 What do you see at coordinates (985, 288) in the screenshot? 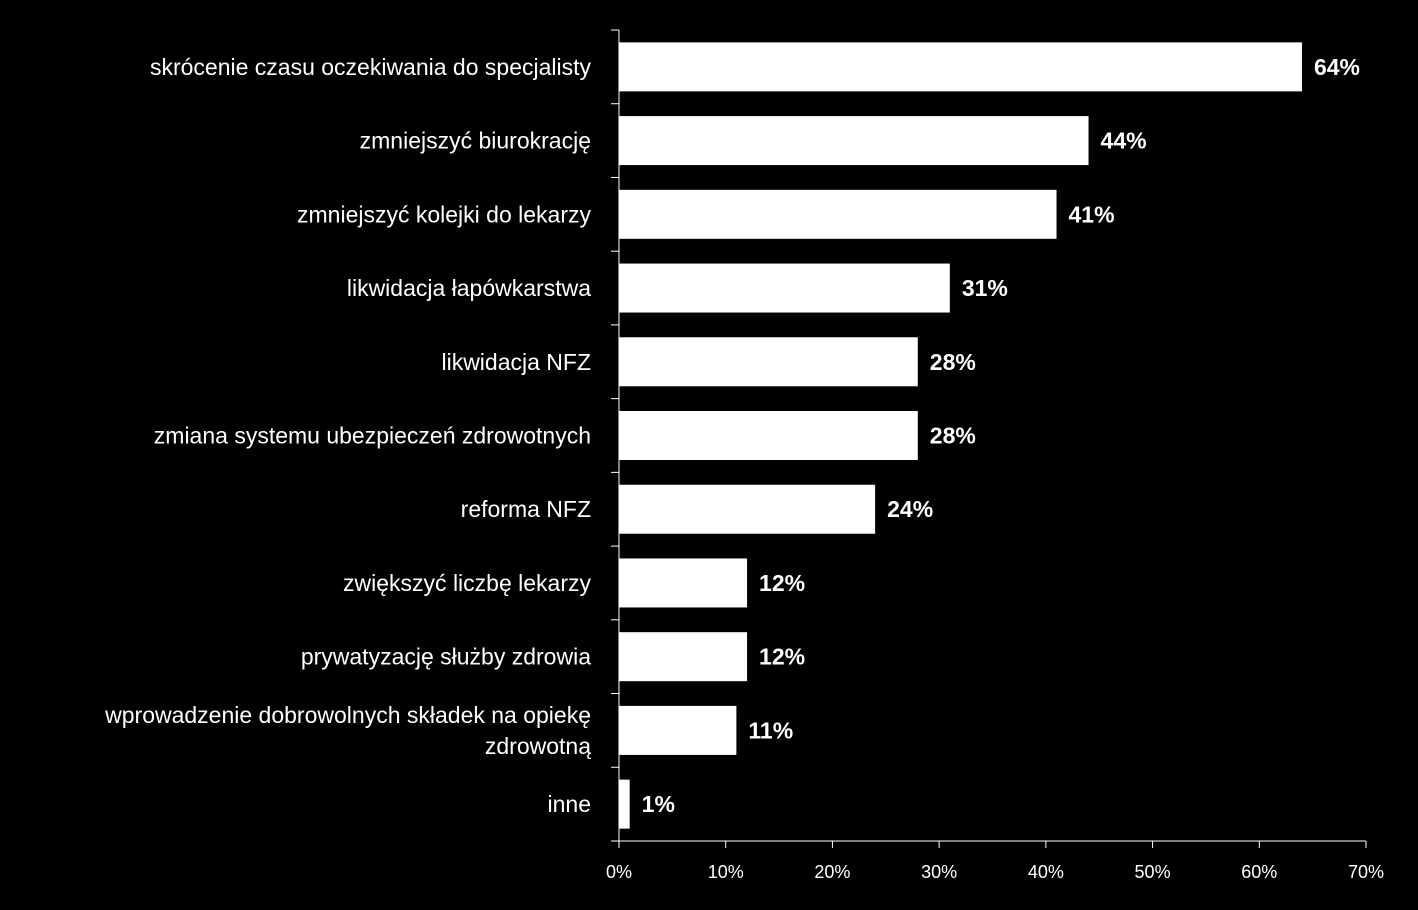
I see `data-label: 31%` at bounding box center [985, 288].